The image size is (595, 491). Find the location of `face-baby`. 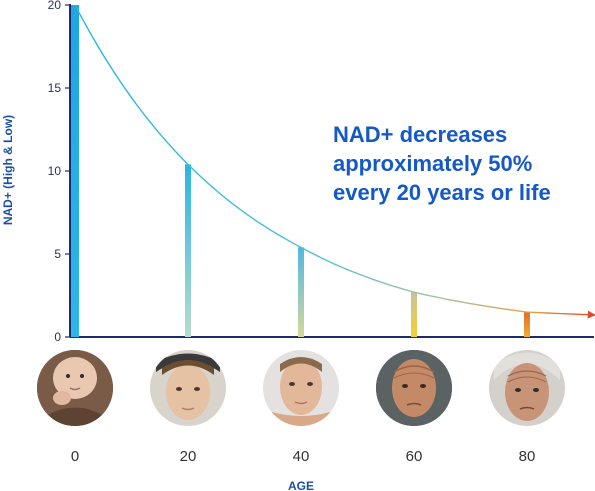

face-baby is located at coordinates (75, 388).